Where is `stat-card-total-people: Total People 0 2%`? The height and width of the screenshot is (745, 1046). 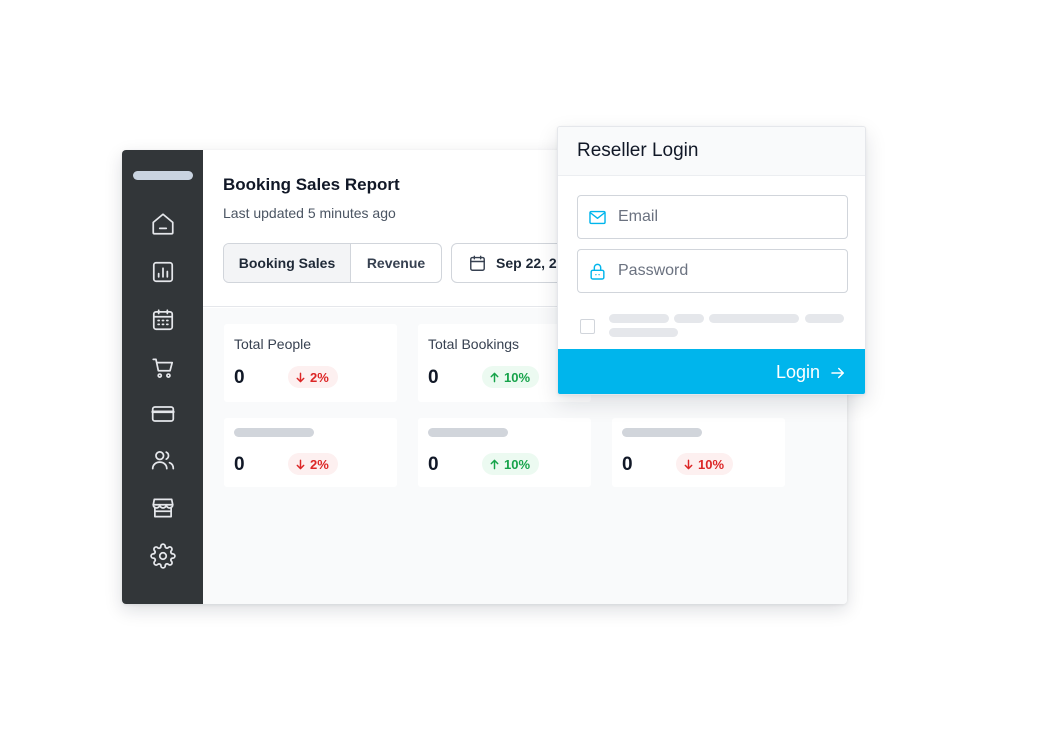
stat-card-total-people: Total People 0 2% is located at coordinates (310, 363).